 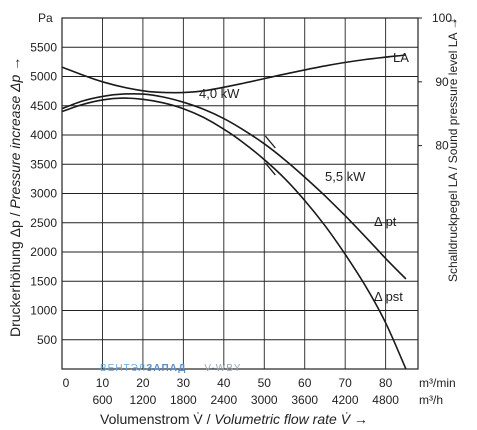 What do you see at coordinates (43, 164) in the screenshot?
I see `y-tick-label: 3500` at bounding box center [43, 164].